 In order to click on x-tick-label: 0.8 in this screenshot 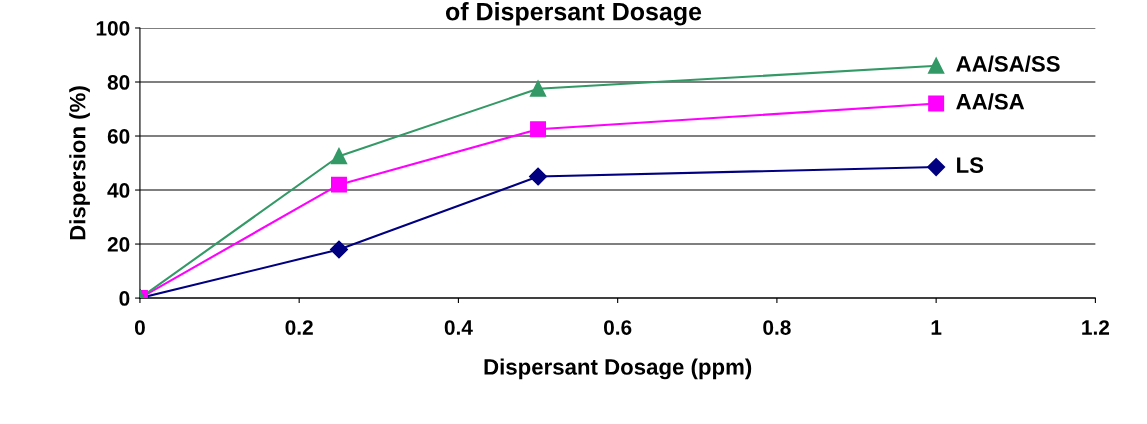, I will do `click(777, 327)`.